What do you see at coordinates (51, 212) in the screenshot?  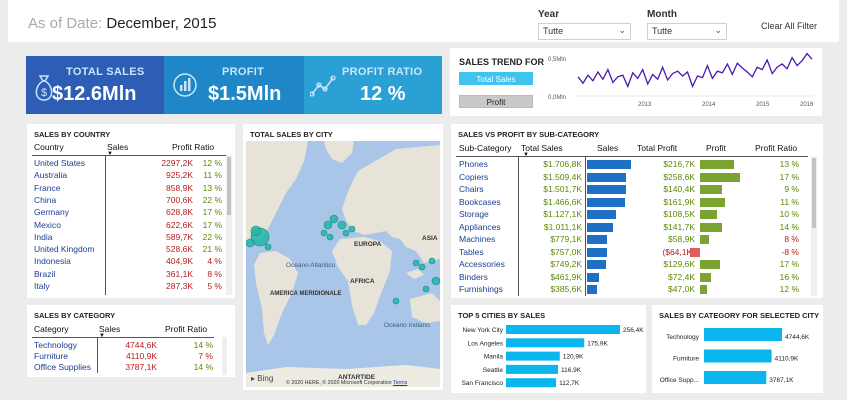 I see `country-name: Germany` at bounding box center [51, 212].